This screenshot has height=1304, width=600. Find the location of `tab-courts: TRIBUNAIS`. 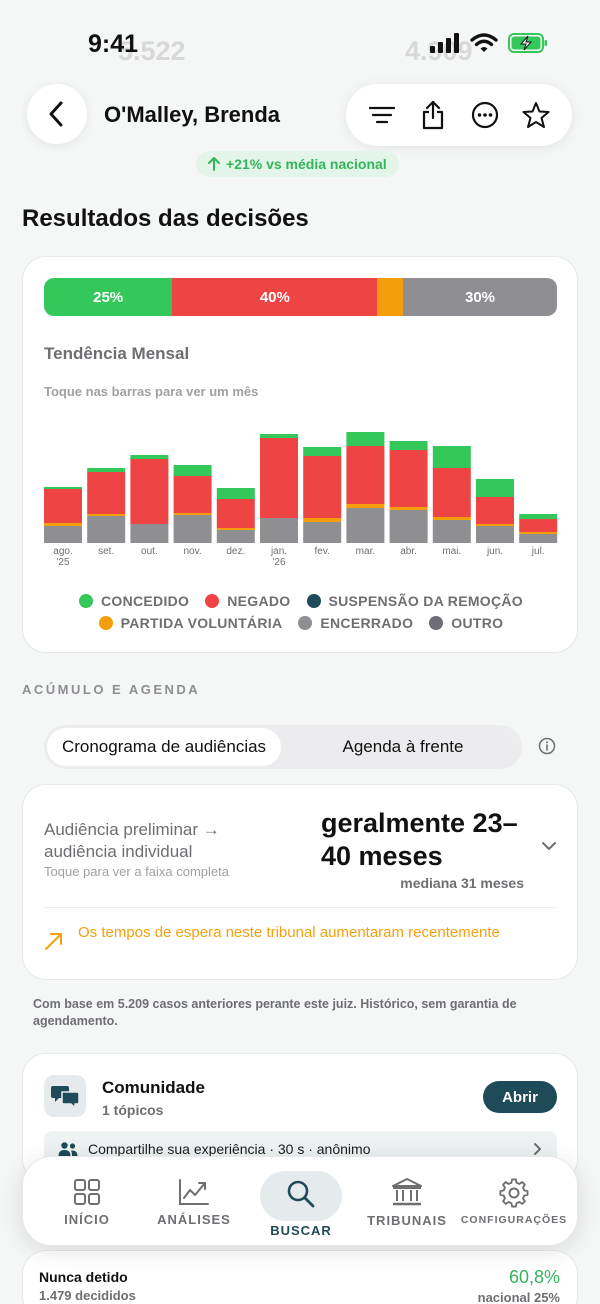

tab-courts: TRIBUNAIS is located at coordinates (407, 1202).